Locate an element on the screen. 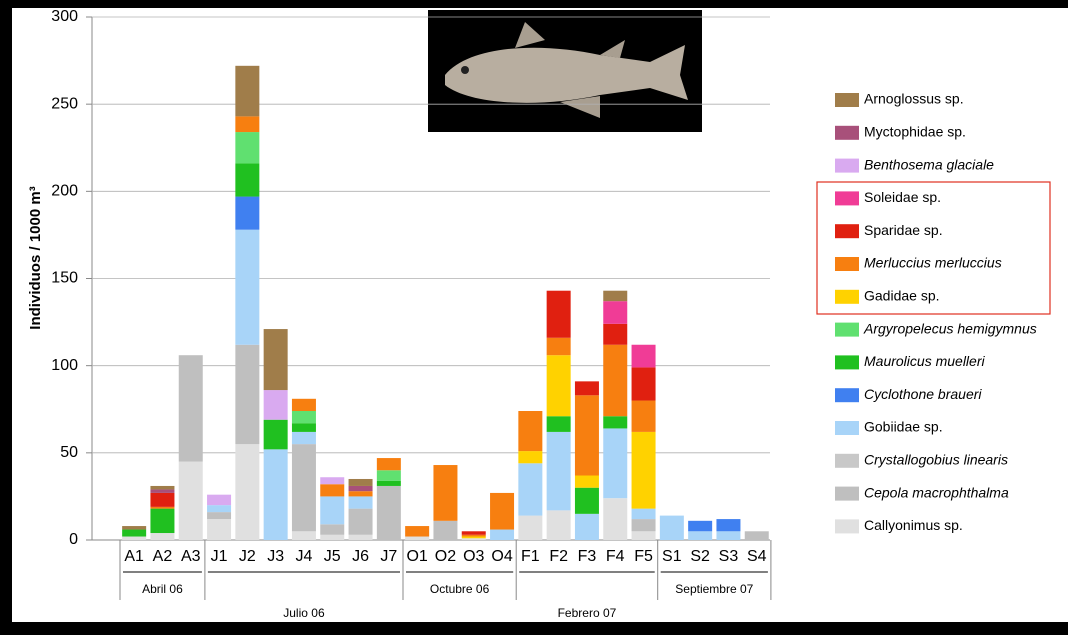 The width and height of the screenshot is (1068, 635). y-tick-label: 50 is located at coordinates (69, 452).